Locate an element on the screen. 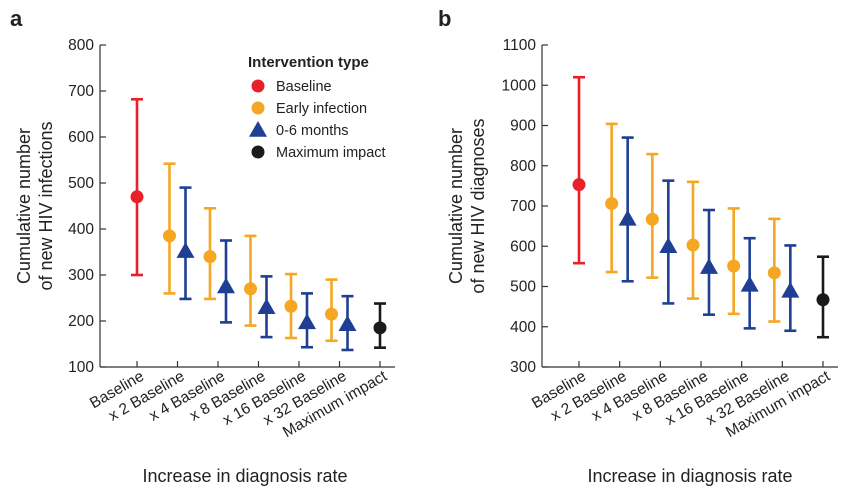  y-axis-label-line: of new HIV infections is located at coordinates (46, 205).